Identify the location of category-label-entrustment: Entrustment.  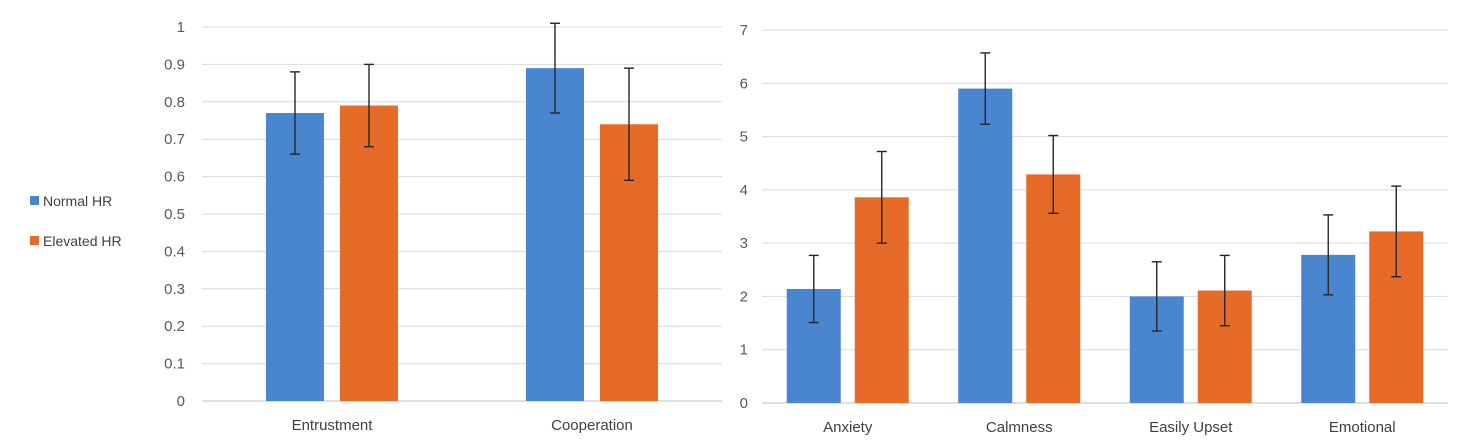
(333, 425).